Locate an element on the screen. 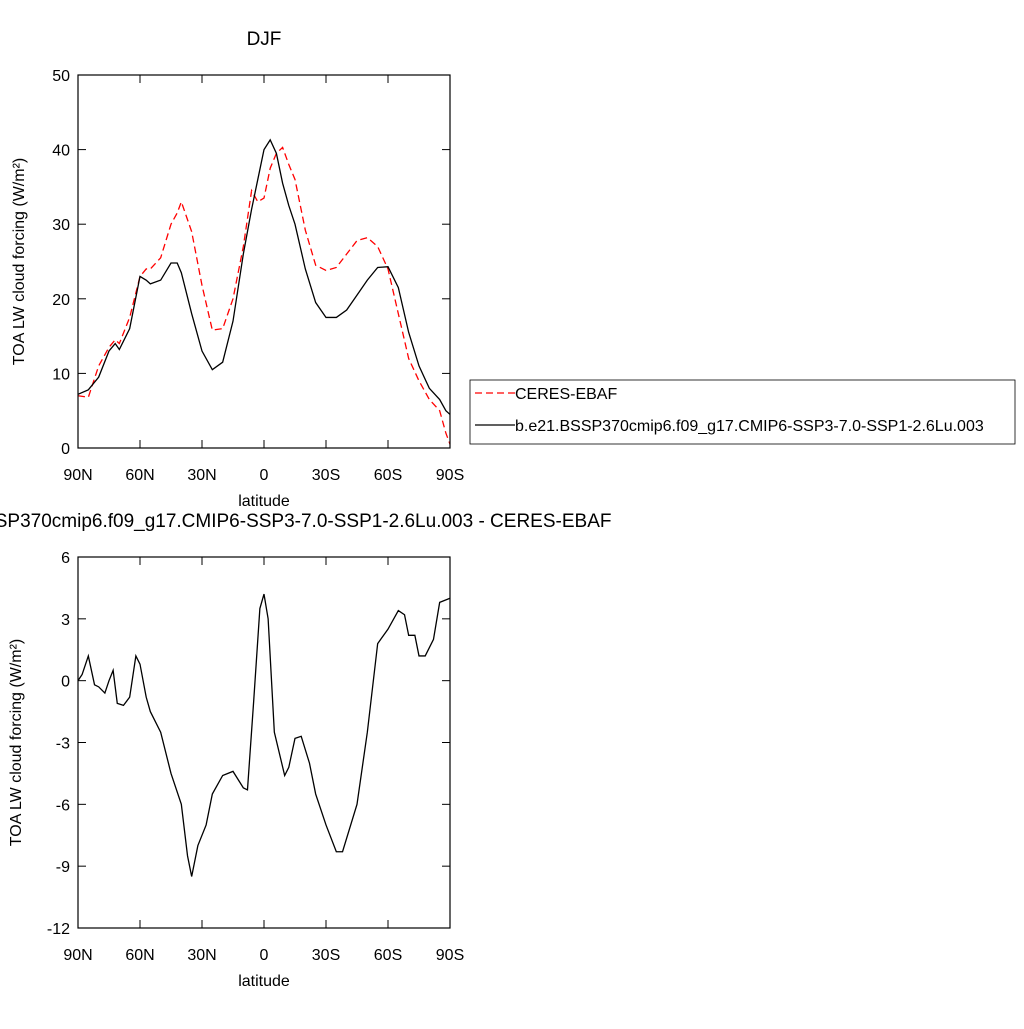 This screenshot has width=1024, height=1029. y-tick-label: -3 is located at coordinates (63, 744).